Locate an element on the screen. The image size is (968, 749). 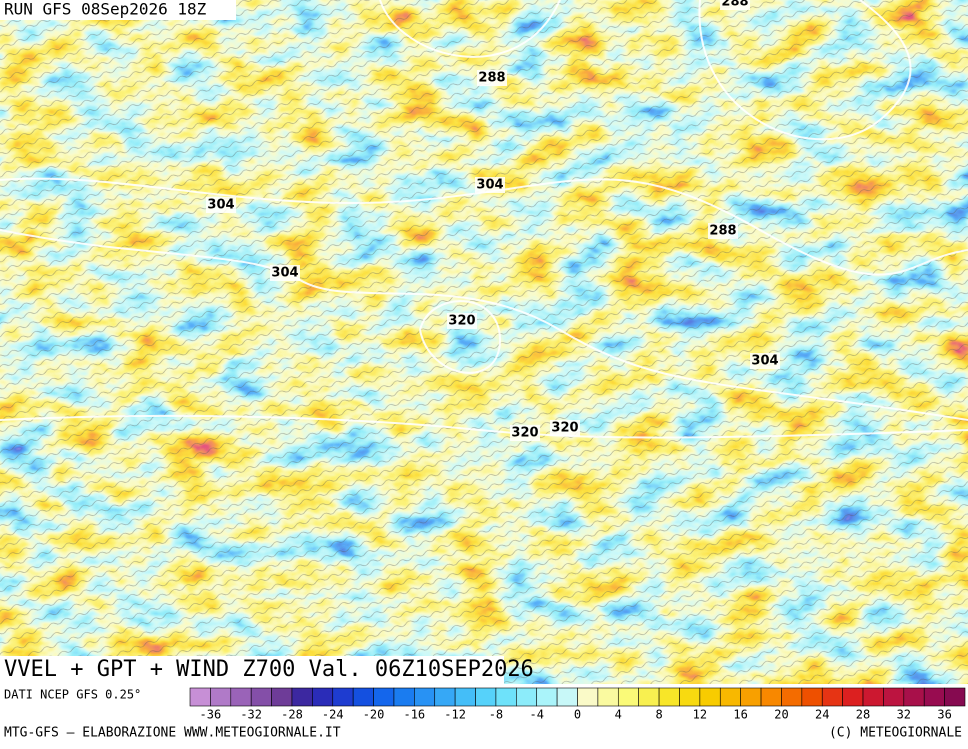
colorbar-tick-label: 20 is located at coordinates (781, 715).